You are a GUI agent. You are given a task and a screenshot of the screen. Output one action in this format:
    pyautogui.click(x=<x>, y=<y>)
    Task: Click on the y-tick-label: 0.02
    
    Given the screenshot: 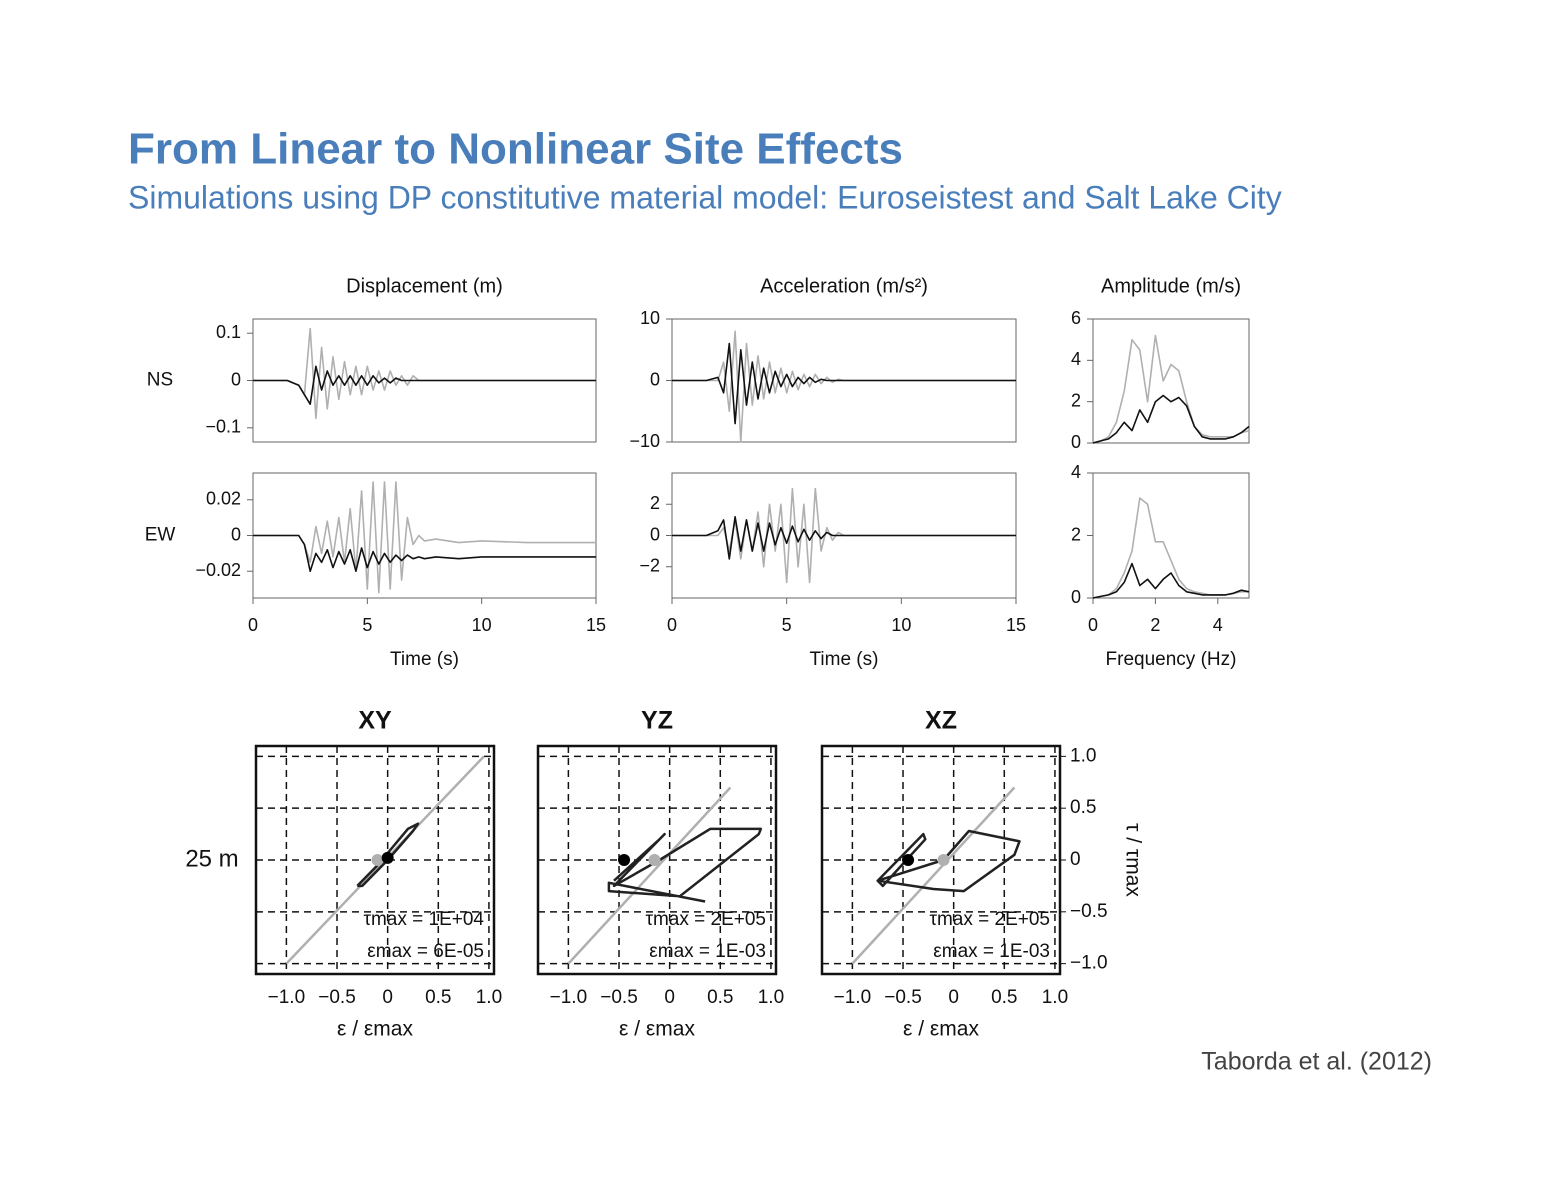 What is the action you would take?
    pyautogui.click(x=223, y=499)
    